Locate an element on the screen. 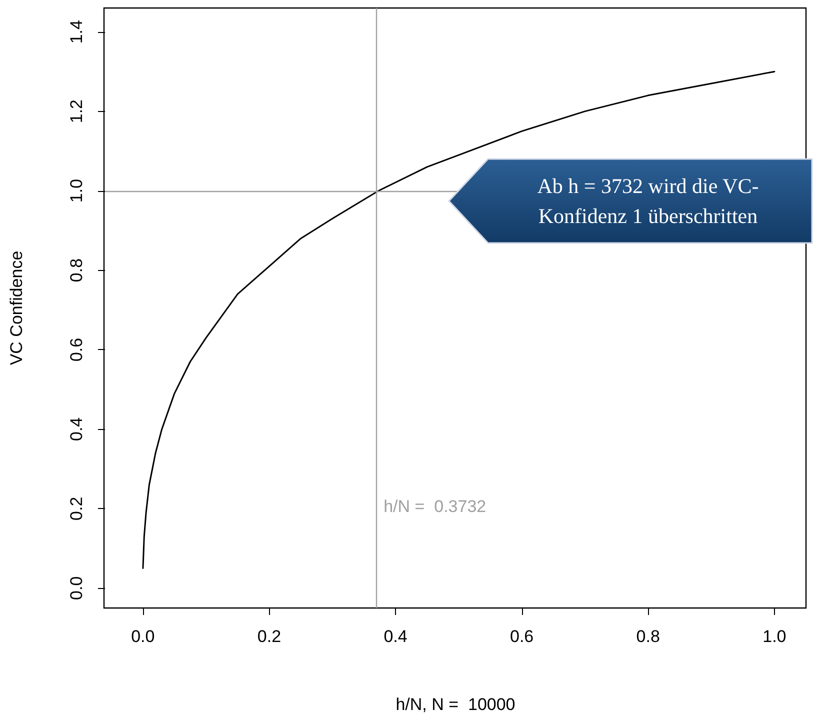  x-tick-label: 0.4 is located at coordinates (396, 636).